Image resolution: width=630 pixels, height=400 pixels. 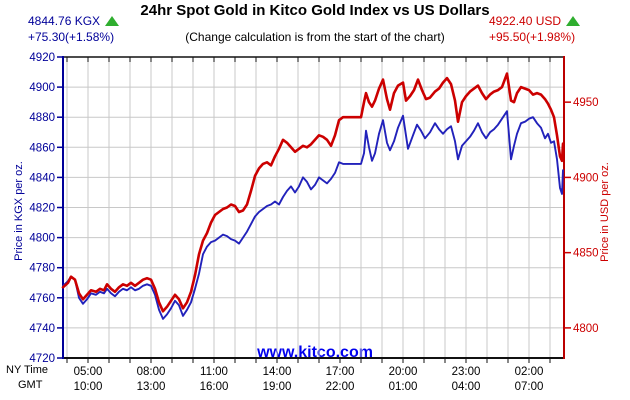 I want to click on usd-quote-block: 4922.40 USD +95.50(+1.98%), so click(x=535, y=29).